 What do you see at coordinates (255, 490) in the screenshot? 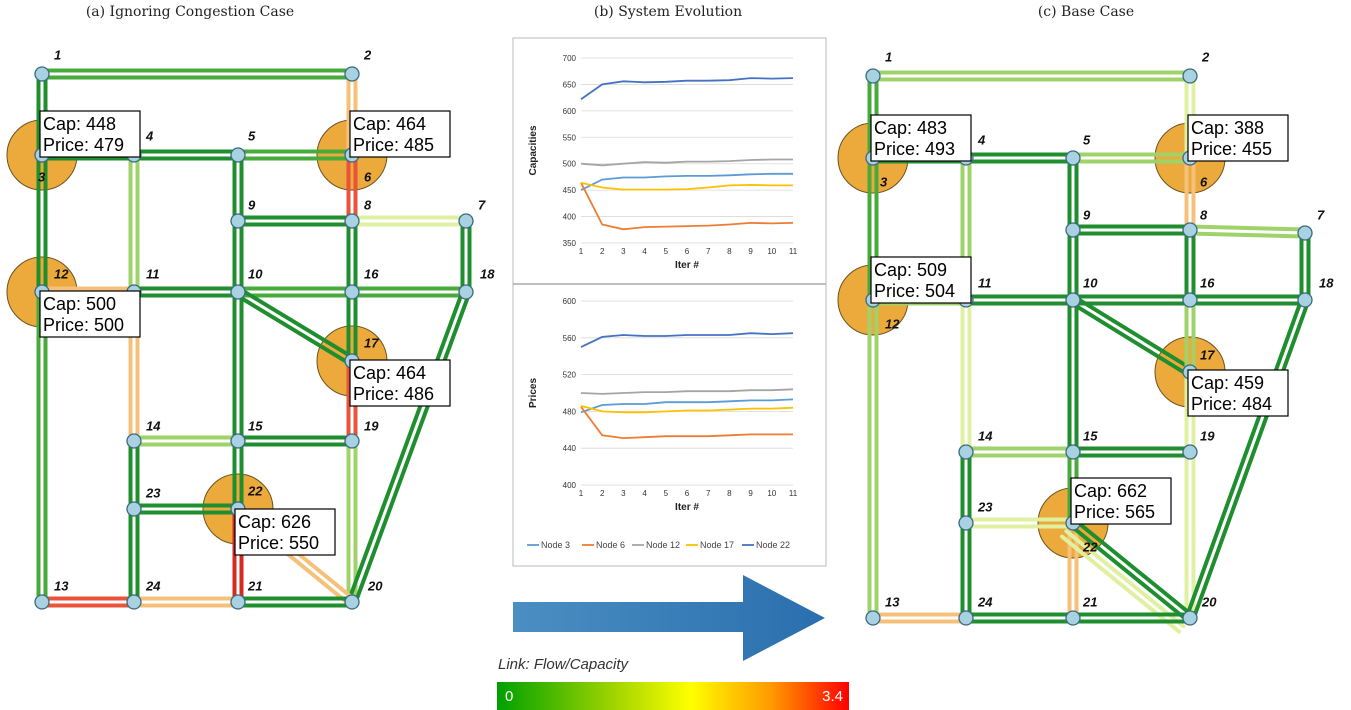
I see `node-22-label: 22` at bounding box center [255, 490].